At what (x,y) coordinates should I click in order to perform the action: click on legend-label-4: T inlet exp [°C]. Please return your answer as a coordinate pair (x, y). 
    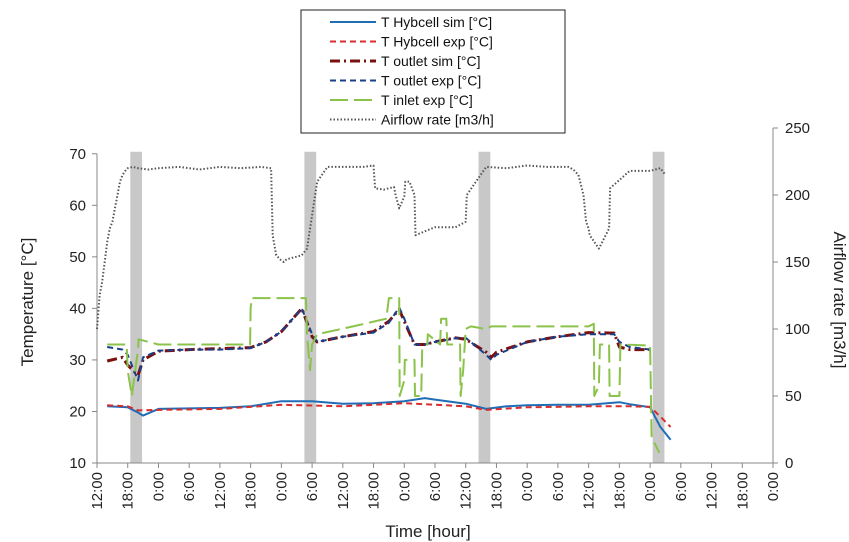
    Looking at the image, I should click on (427, 100).